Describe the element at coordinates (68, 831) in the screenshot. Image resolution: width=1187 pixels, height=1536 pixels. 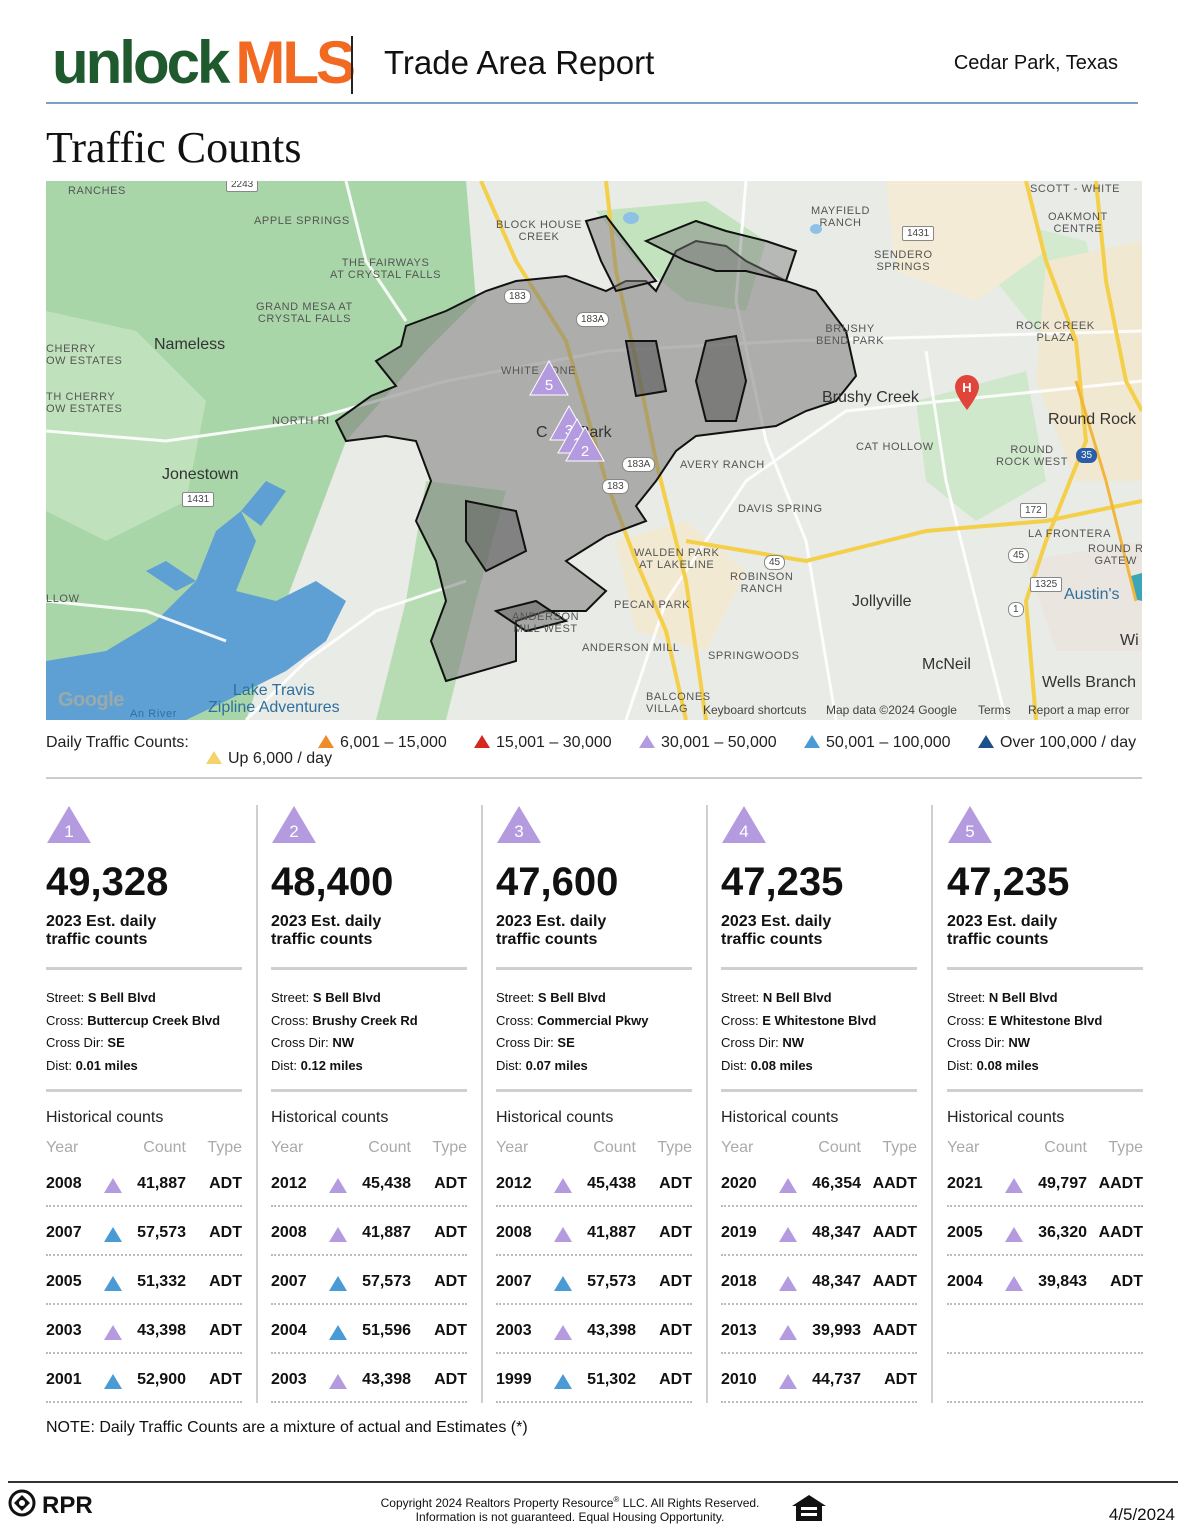
I see `card-marker-label: 1` at that location.